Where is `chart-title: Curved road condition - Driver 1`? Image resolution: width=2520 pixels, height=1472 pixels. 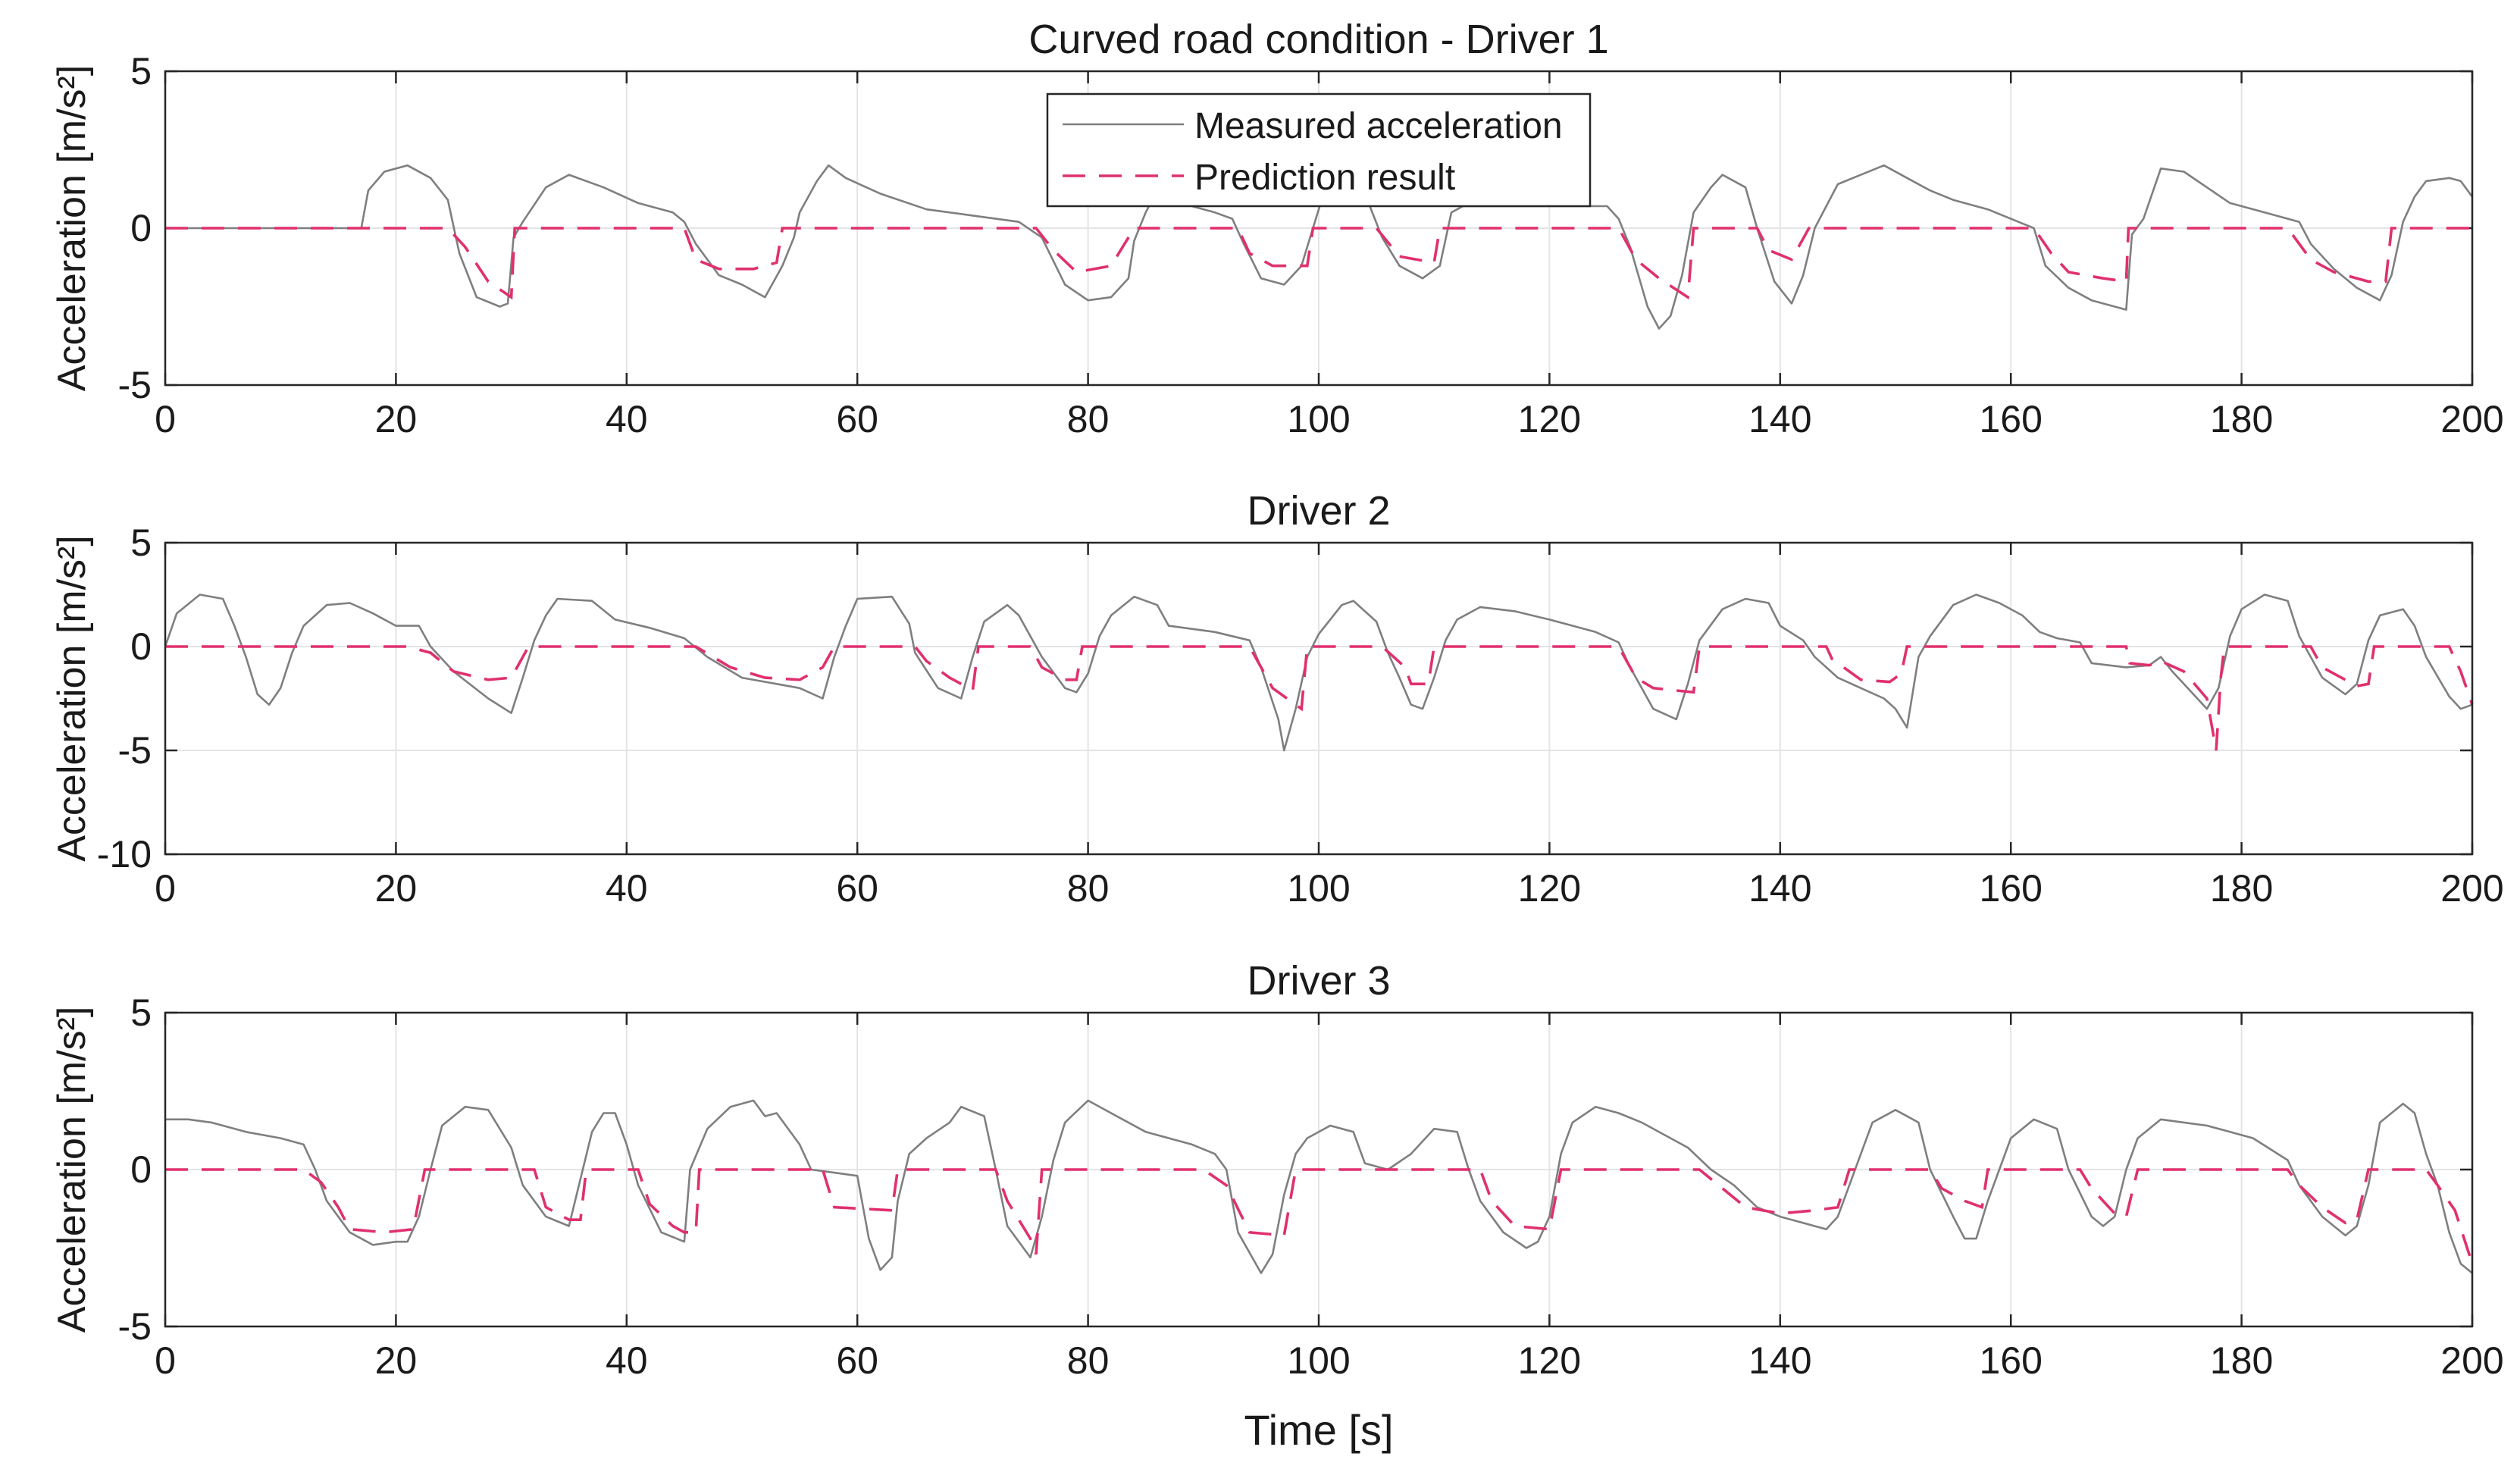 chart-title: Curved road condition - Driver 1 is located at coordinates (1318, 39).